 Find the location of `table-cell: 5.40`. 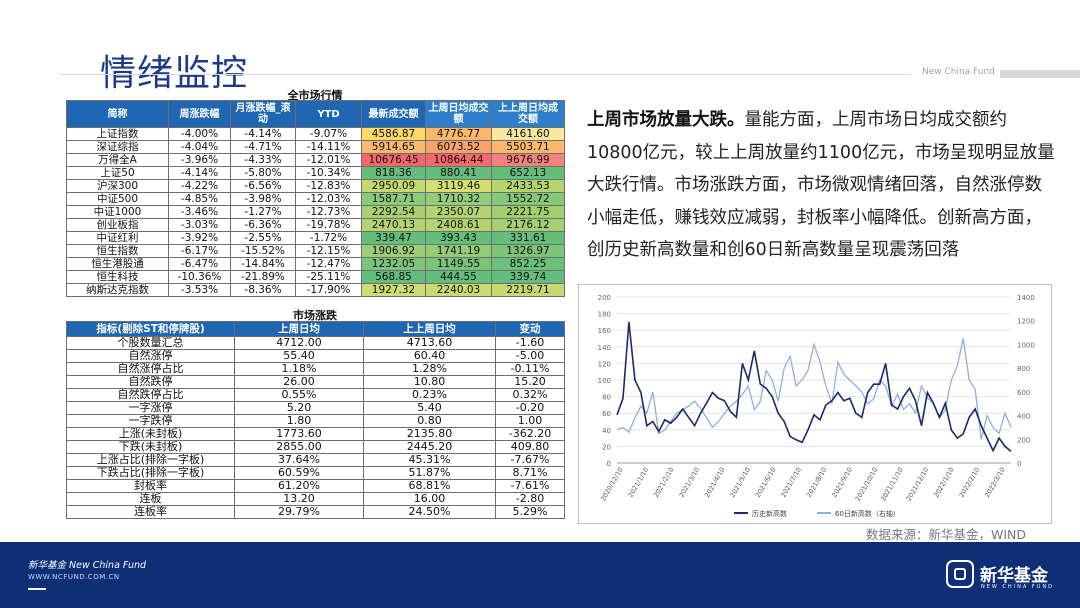

table-cell: 5.40 is located at coordinates (429, 408).